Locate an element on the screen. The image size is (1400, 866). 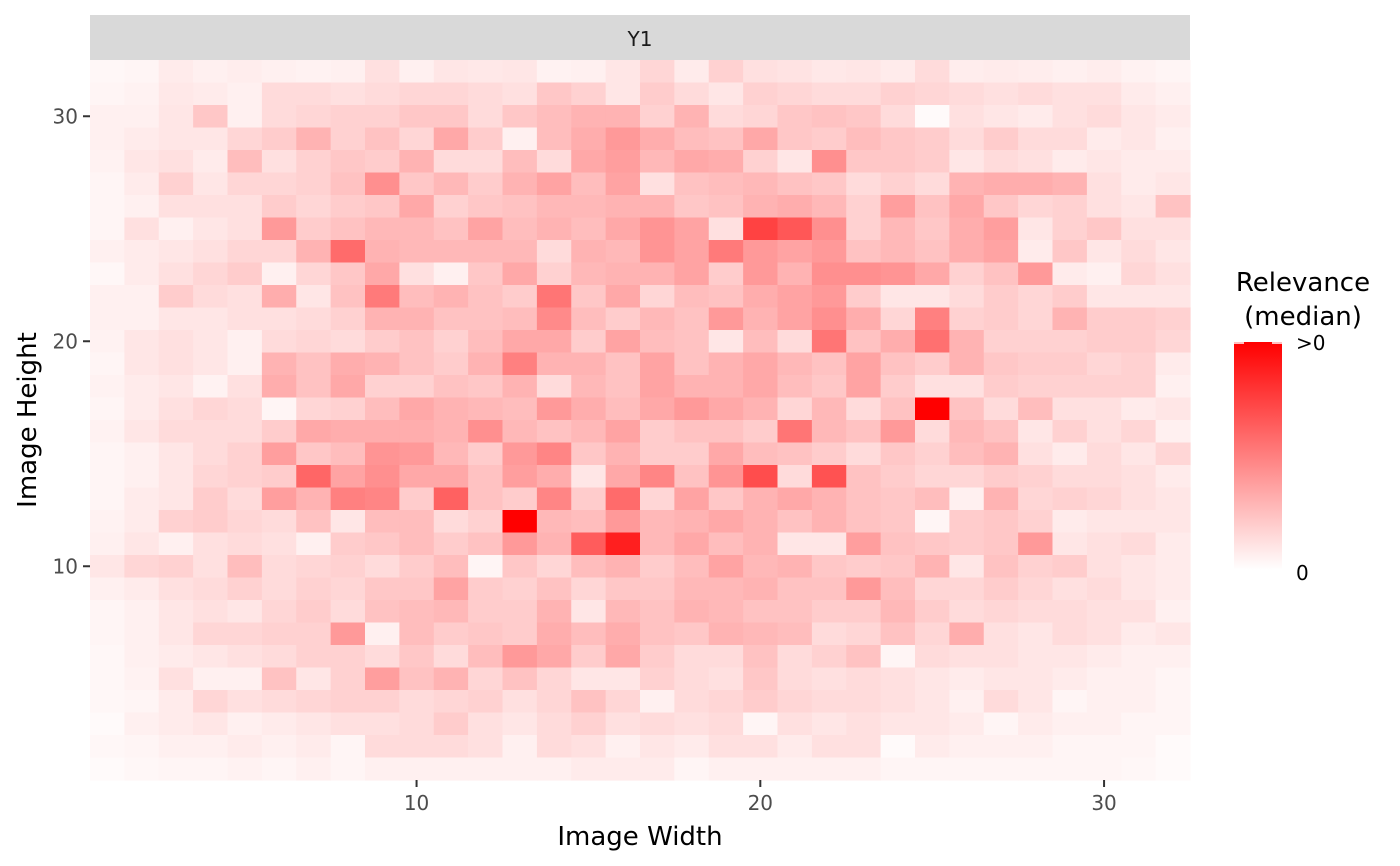
x-tick-label: 10 is located at coordinates (416, 803).